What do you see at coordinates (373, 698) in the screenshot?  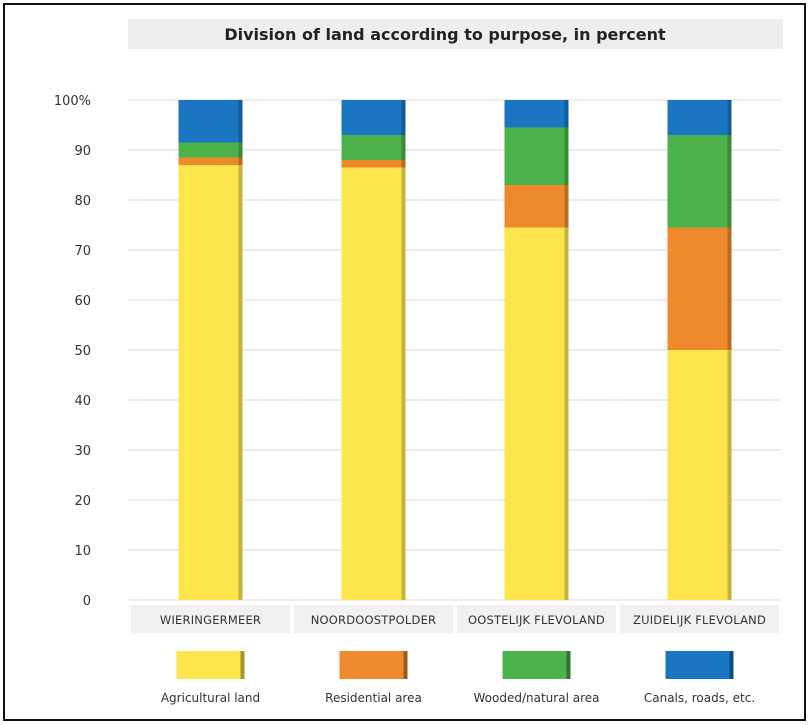 I see `legend-label: Residential area` at bounding box center [373, 698].